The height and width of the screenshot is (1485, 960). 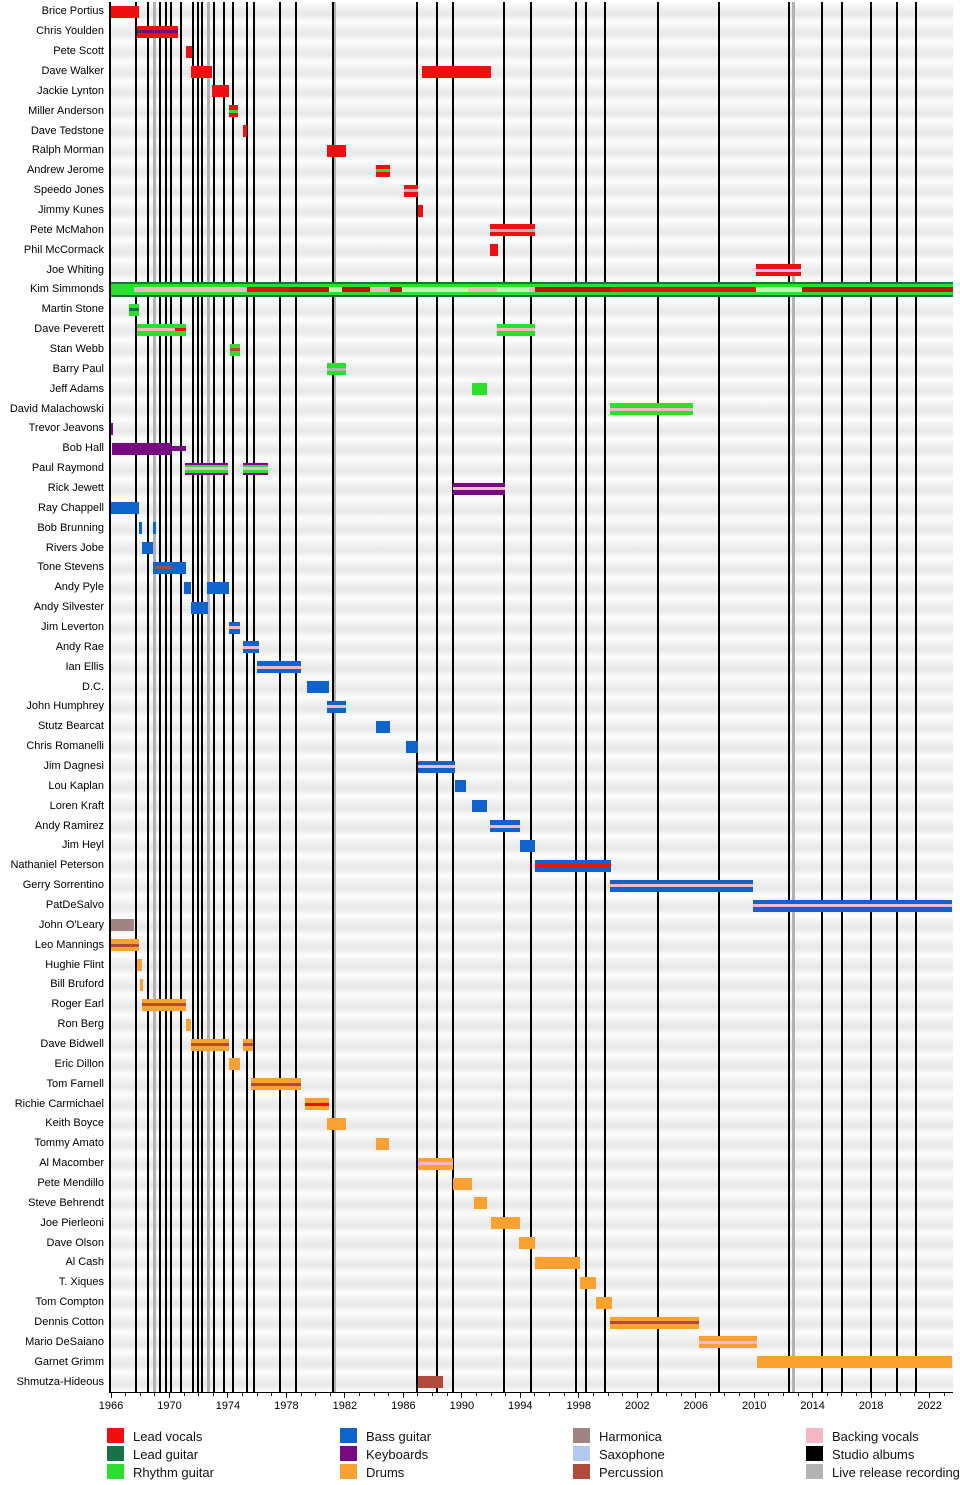 What do you see at coordinates (72, 1222) in the screenshot?
I see `member-name-label: Joe Pierleoni` at bounding box center [72, 1222].